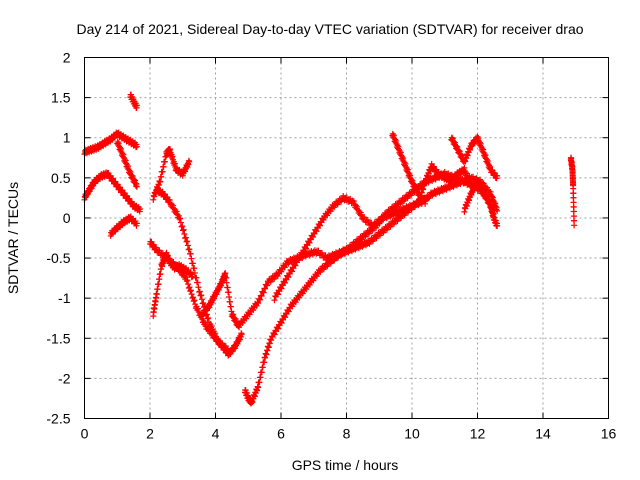  Describe the element at coordinates (58, 258) in the screenshot. I see `y-tick-label: -0.5` at that location.